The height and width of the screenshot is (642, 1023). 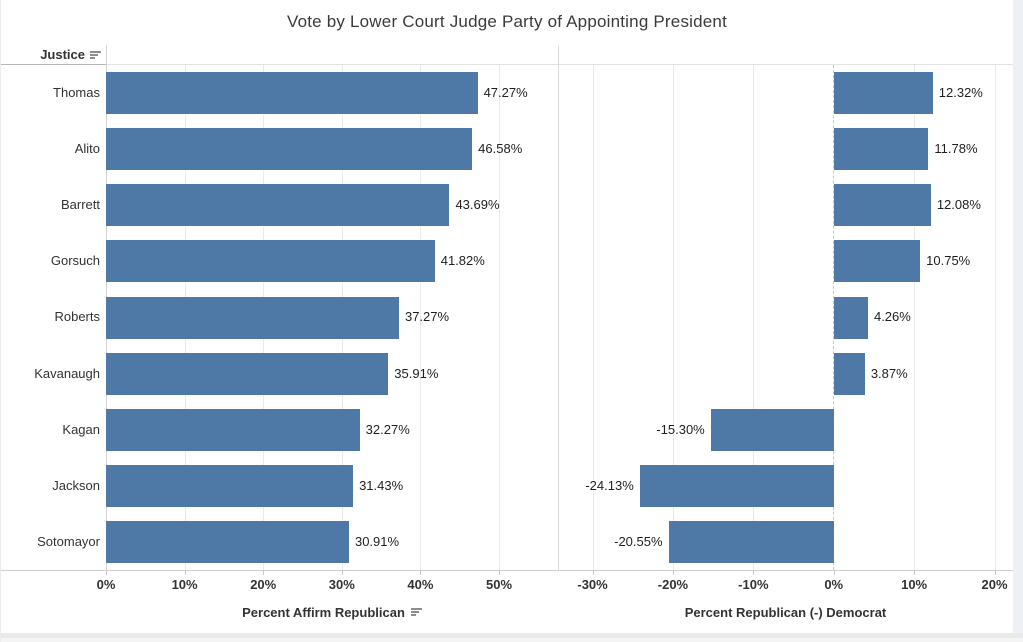 What do you see at coordinates (609, 485) in the screenshot?
I see `bar-value-label: -24.13%` at bounding box center [609, 485].